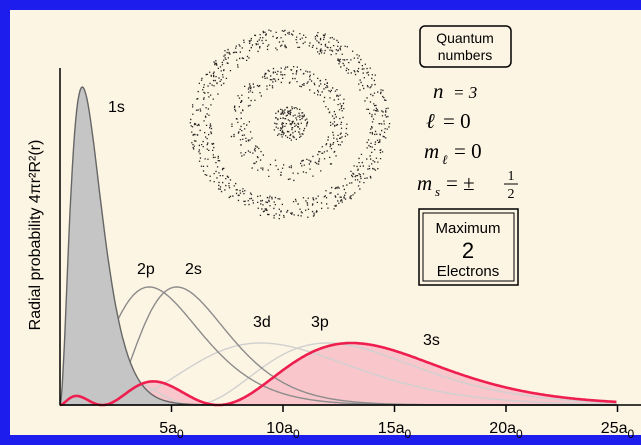 This screenshot has height=445, width=641. Describe the element at coordinates (146, 269) in the screenshot. I see `curve-label-2p: 2p` at that location.